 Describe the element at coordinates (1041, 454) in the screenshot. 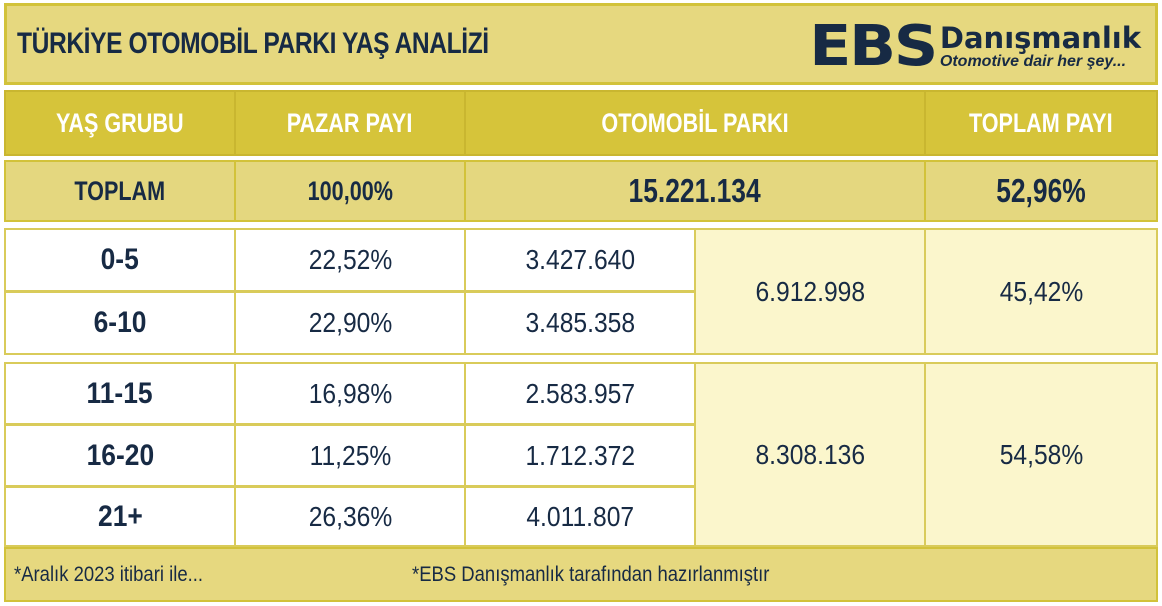

I see `subtotal-share-cell: 54,58%` at that location.